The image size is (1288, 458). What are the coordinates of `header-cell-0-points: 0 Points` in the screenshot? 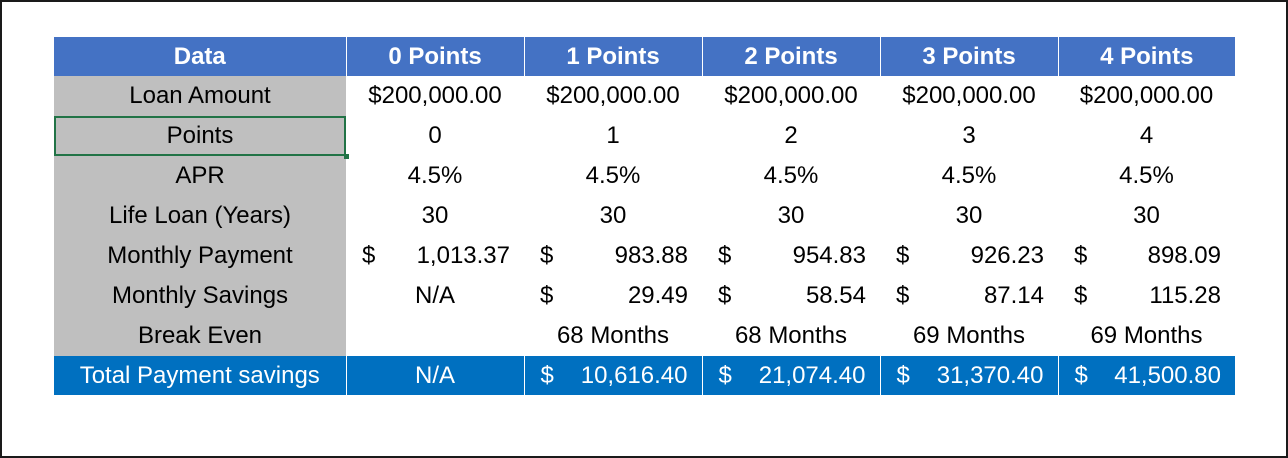 It's located at (435, 56).